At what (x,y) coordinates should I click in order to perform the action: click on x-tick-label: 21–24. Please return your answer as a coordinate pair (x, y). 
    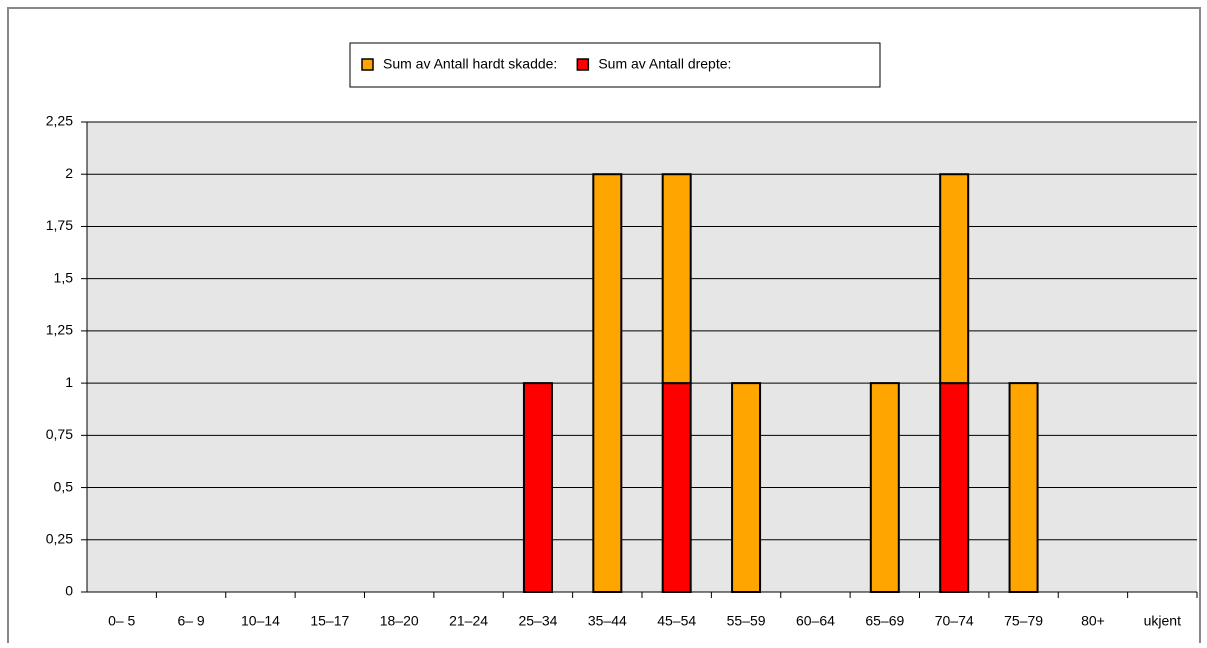
    Looking at the image, I should click on (468, 621).